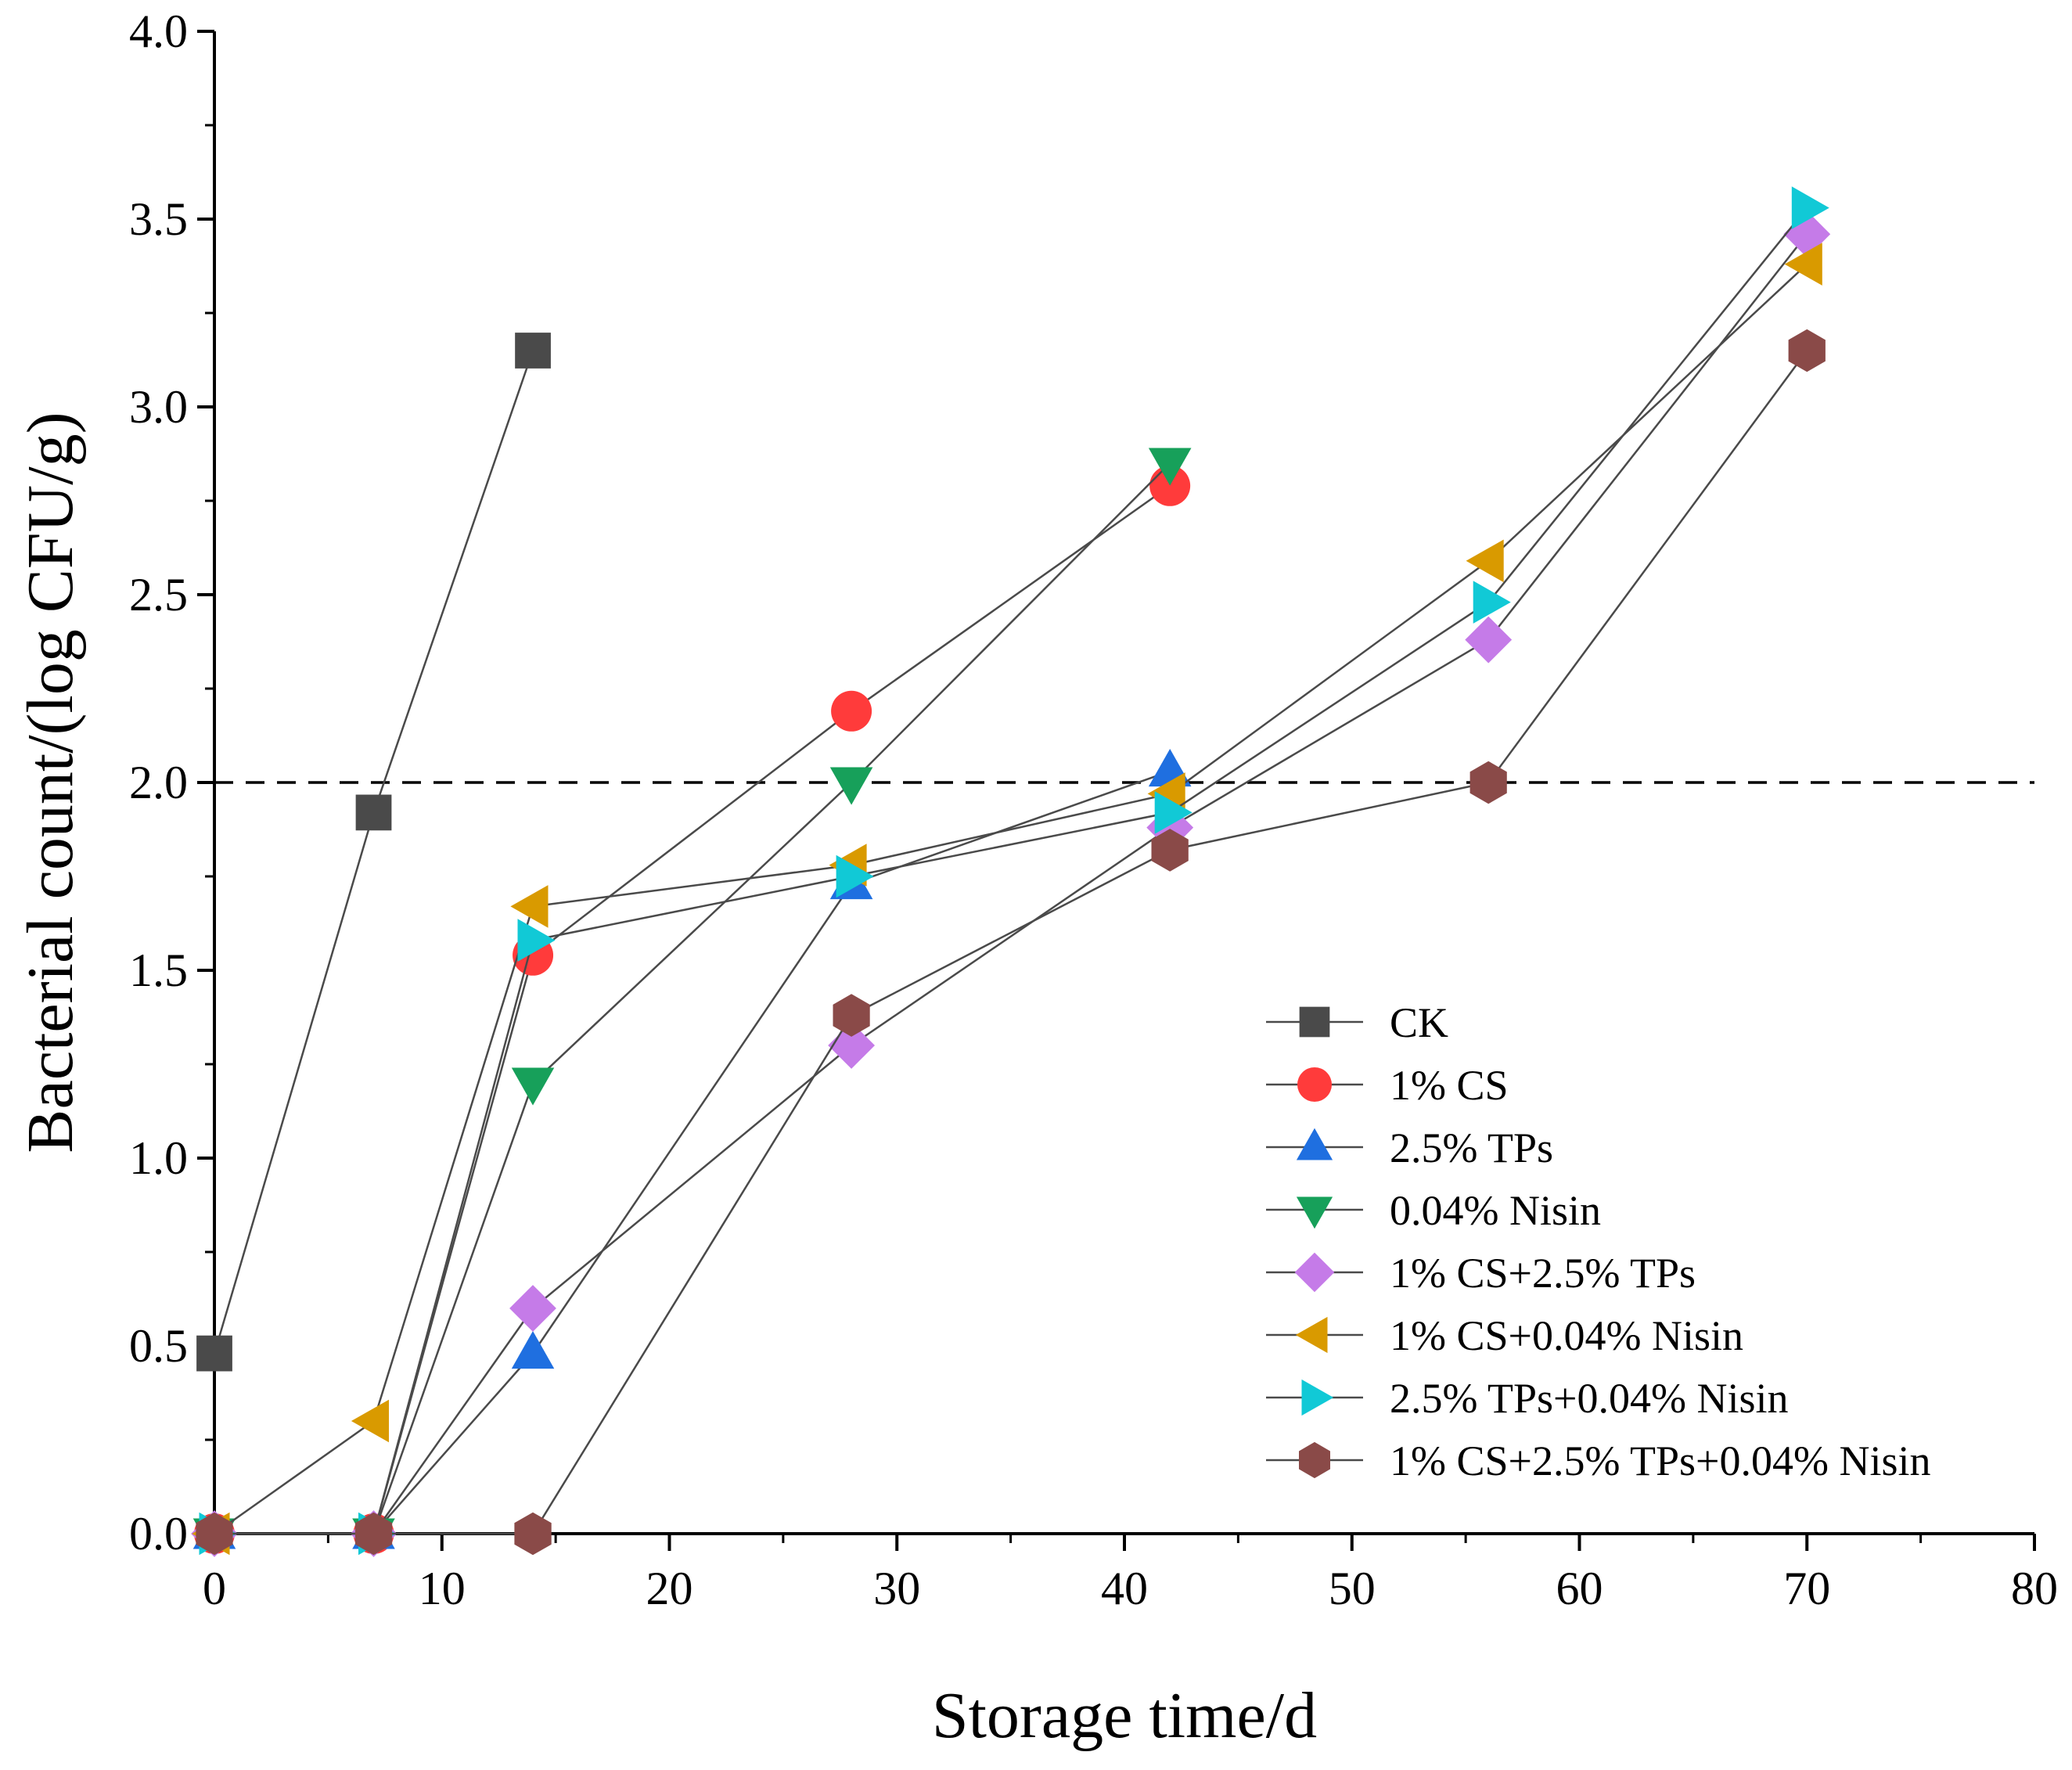 This screenshot has width=2072, height=1770. What do you see at coordinates (1449, 1085) in the screenshot?
I see `legend-label: 1% CS` at bounding box center [1449, 1085].